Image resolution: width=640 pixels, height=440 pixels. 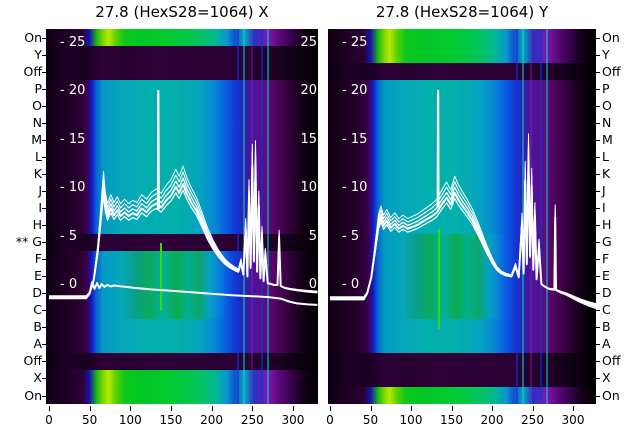 What do you see at coordinates (308, 139) in the screenshot?
I see `inner-ytick-label: 15` at bounding box center [308, 139].